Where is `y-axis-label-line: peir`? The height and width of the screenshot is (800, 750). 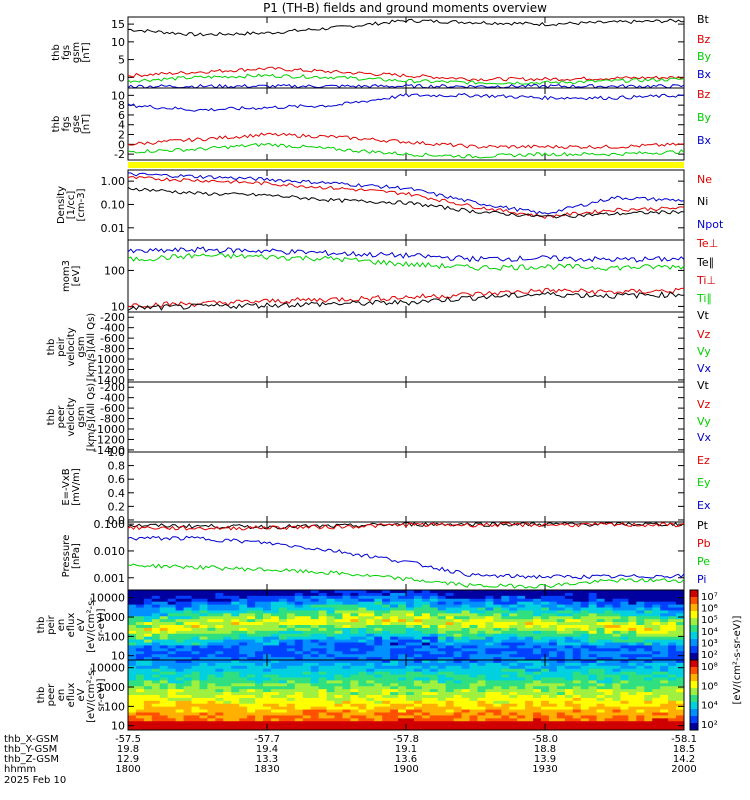
y-axis-label-line: peir is located at coordinates (51, 624).